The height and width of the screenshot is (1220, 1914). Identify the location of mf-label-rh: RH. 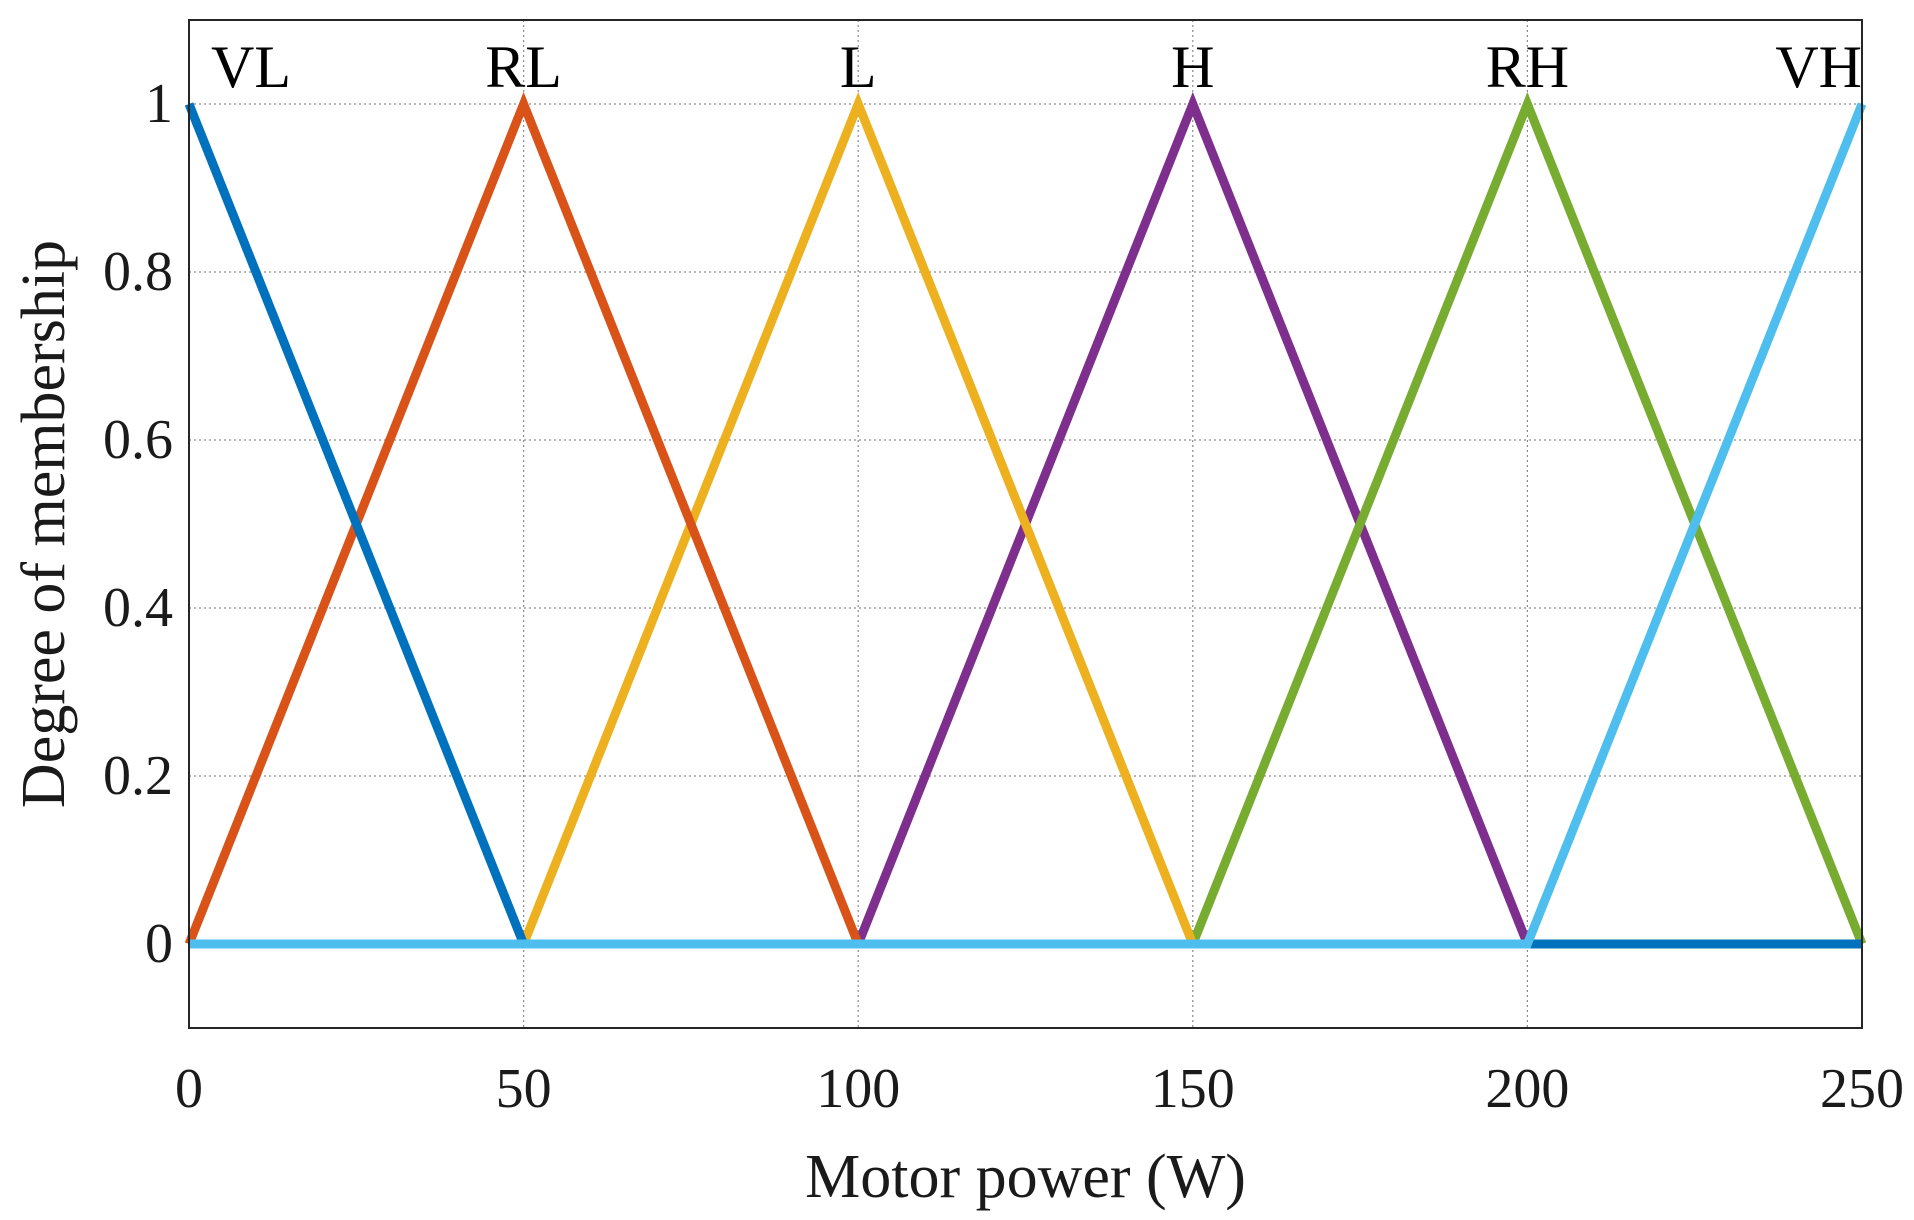
(1527, 67).